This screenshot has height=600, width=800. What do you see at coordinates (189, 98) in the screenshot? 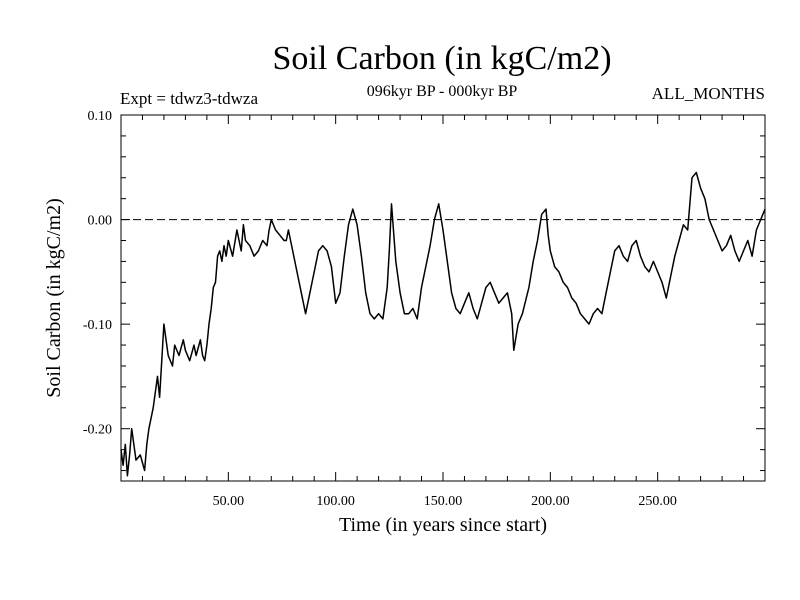
I see `experiment-label: Expt = tdwz3-tdwza` at bounding box center [189, 98].